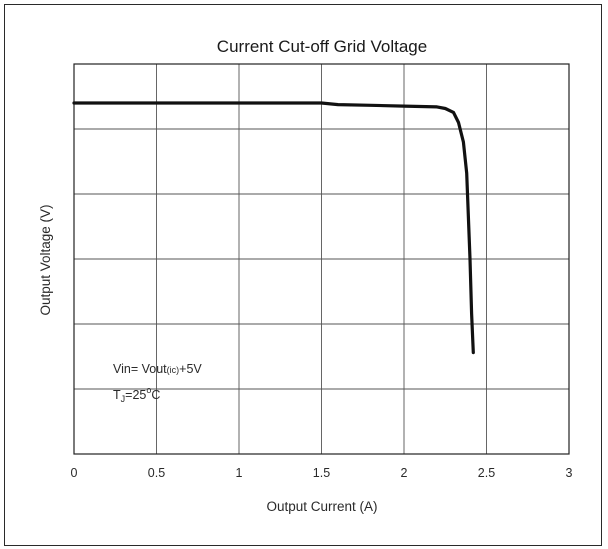  Describe the element at coordinates (148, 390) in the screenshot. I see `annotation-tj-sup: o` at that location.